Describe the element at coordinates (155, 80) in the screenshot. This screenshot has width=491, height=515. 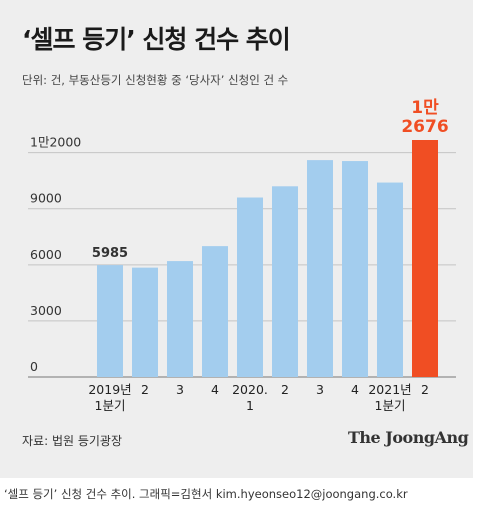
I see `unit-note: 단위: 건, 부동산등기 신청현황 중 ‘당사자’ 신청인 건 수` at that location.